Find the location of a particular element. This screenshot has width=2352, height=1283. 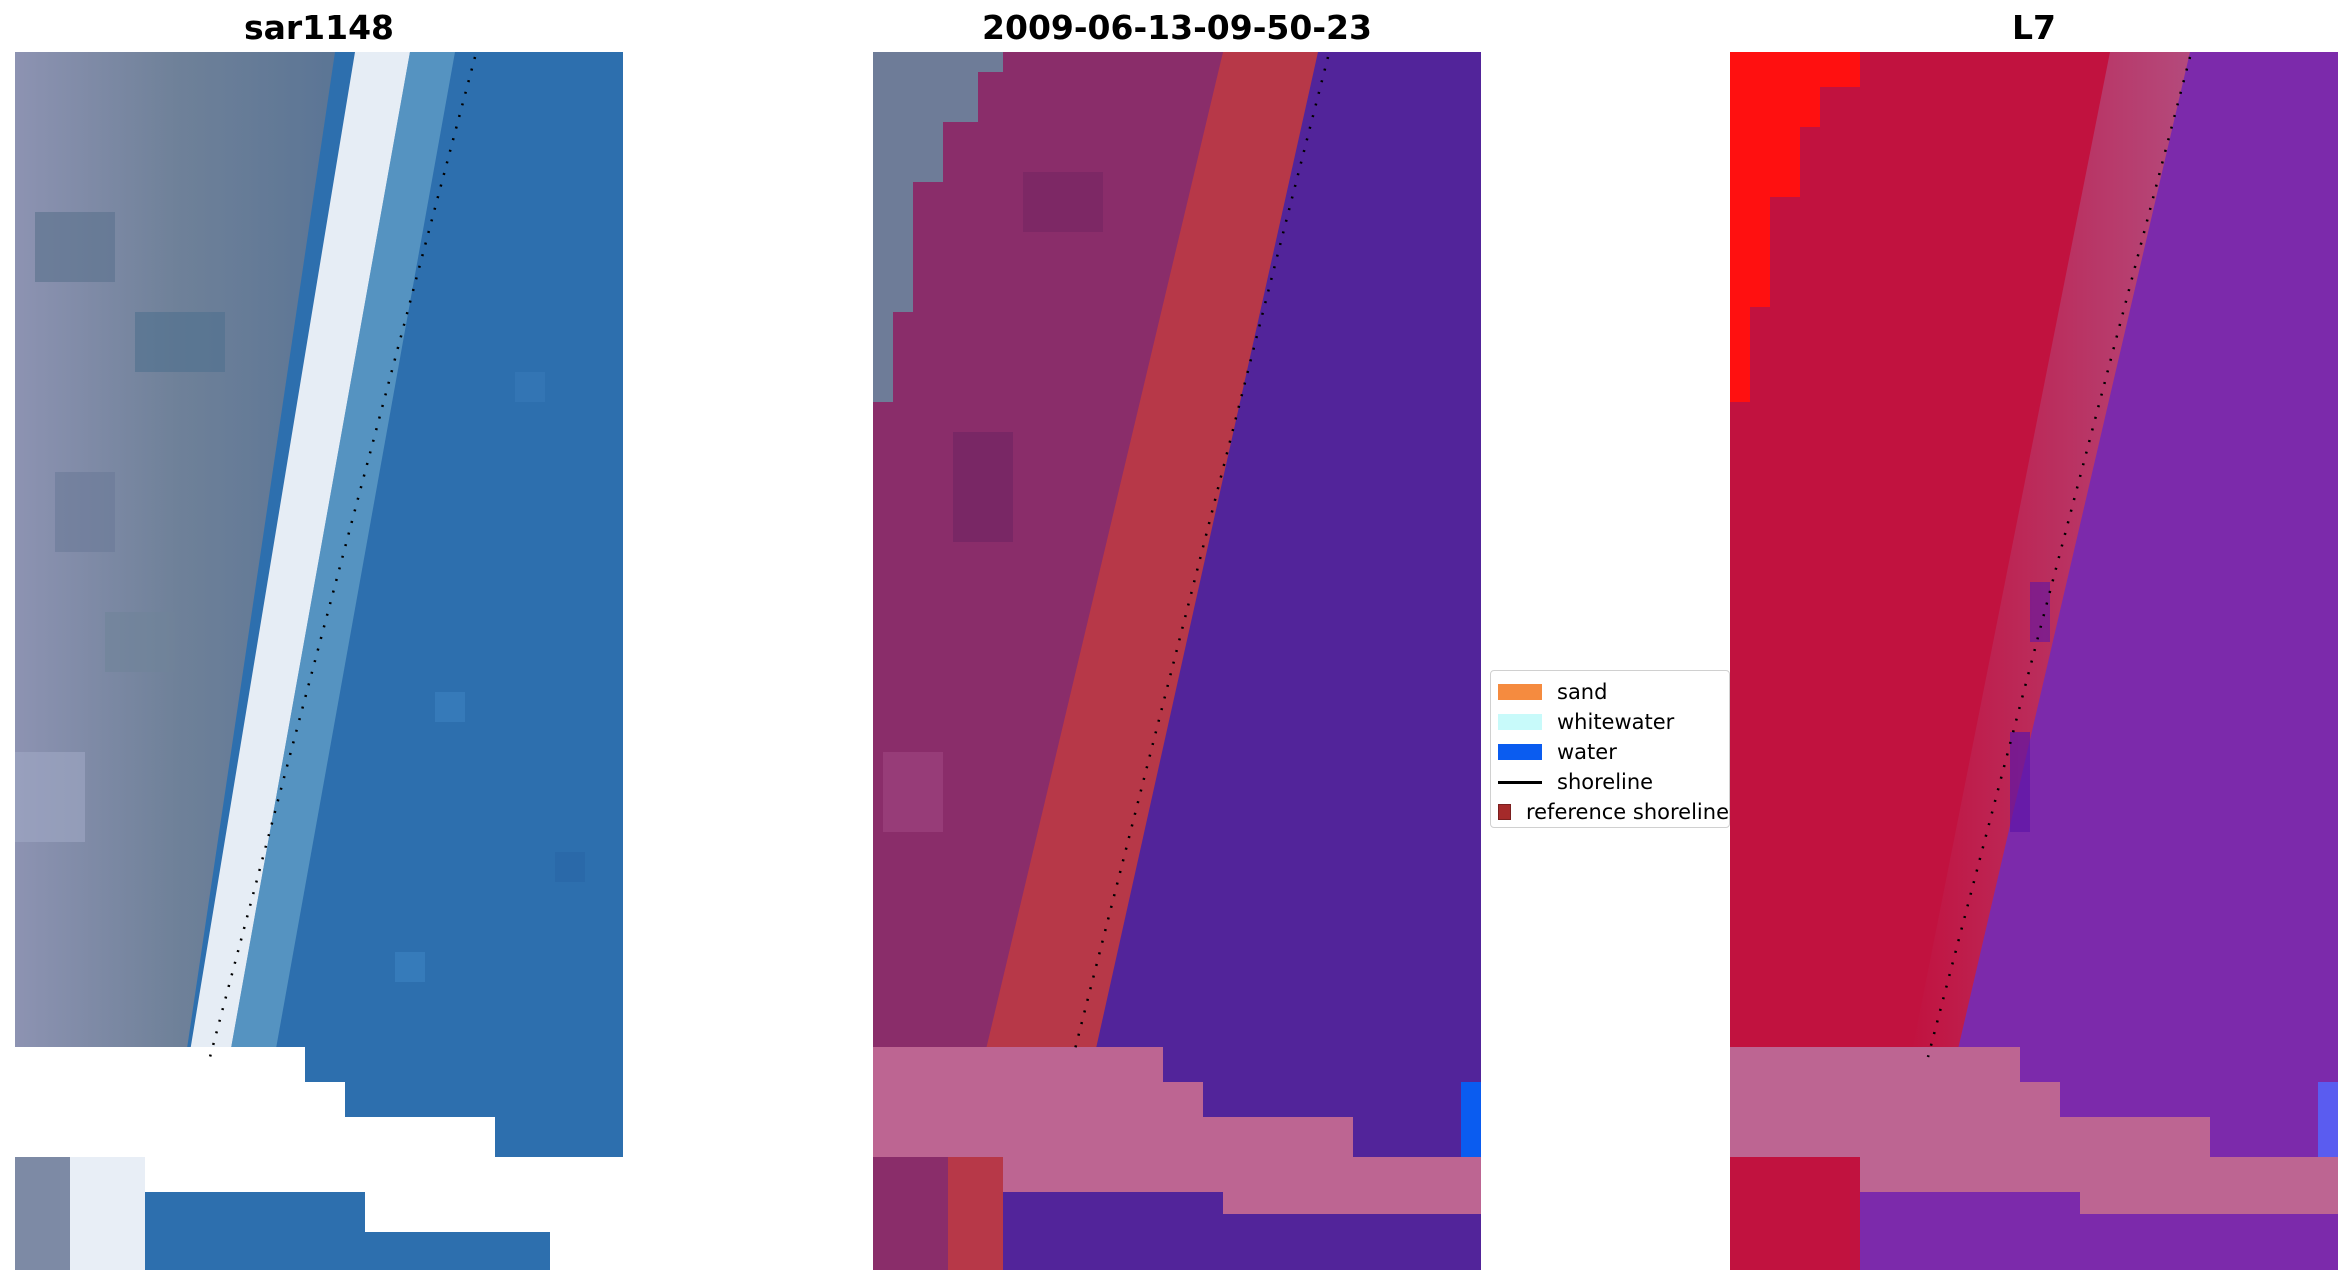

legend-item-whitewater: whitewater is located at coordinates (1610, 722).